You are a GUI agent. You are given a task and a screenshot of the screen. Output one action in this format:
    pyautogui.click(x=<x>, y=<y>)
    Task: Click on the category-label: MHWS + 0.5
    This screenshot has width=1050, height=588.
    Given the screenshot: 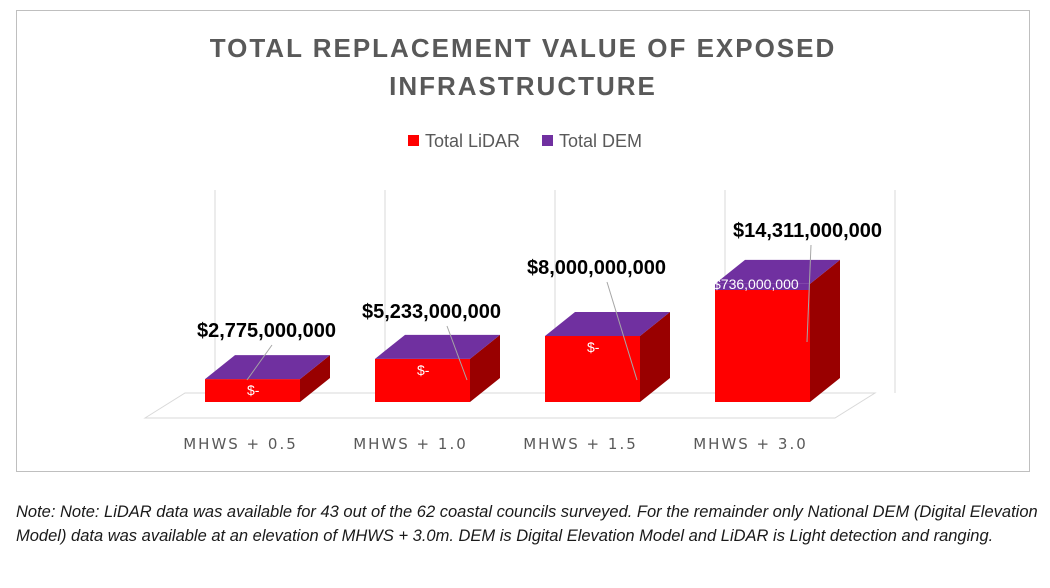 What is the action you would take?
    pyautogui.click(x=240, y=444)
    